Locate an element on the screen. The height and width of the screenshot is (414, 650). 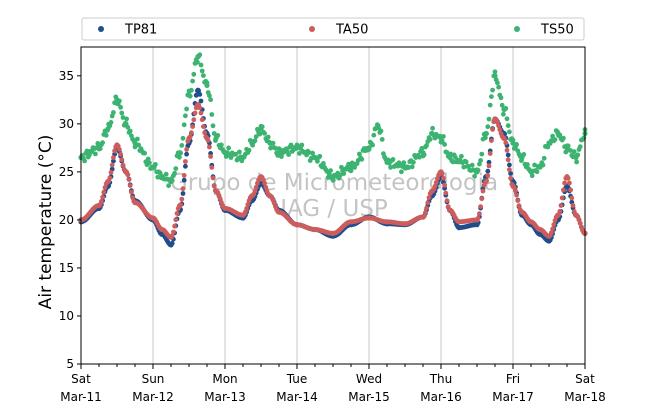
x-tick-label-date: Mar-17 is located at coordinates (512, 397).